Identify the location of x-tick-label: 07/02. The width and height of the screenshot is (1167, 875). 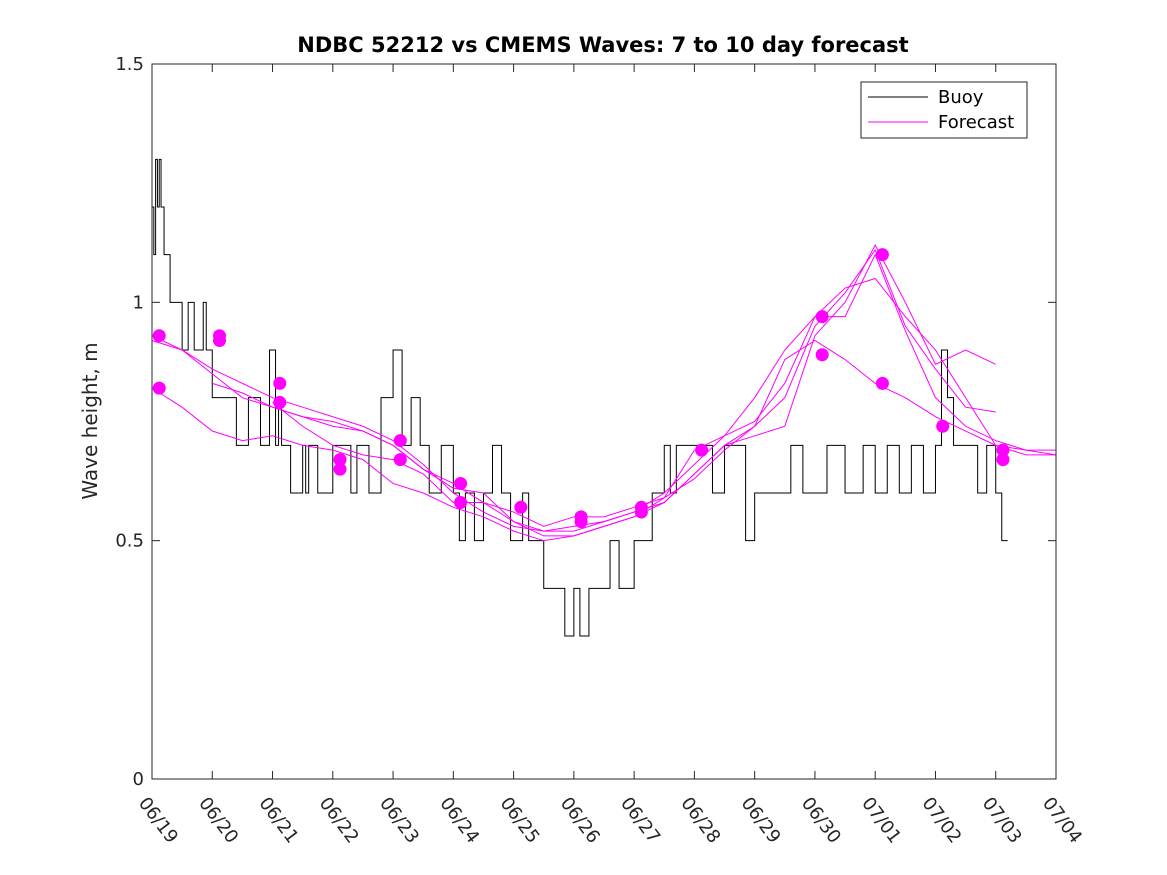
(941, 820).